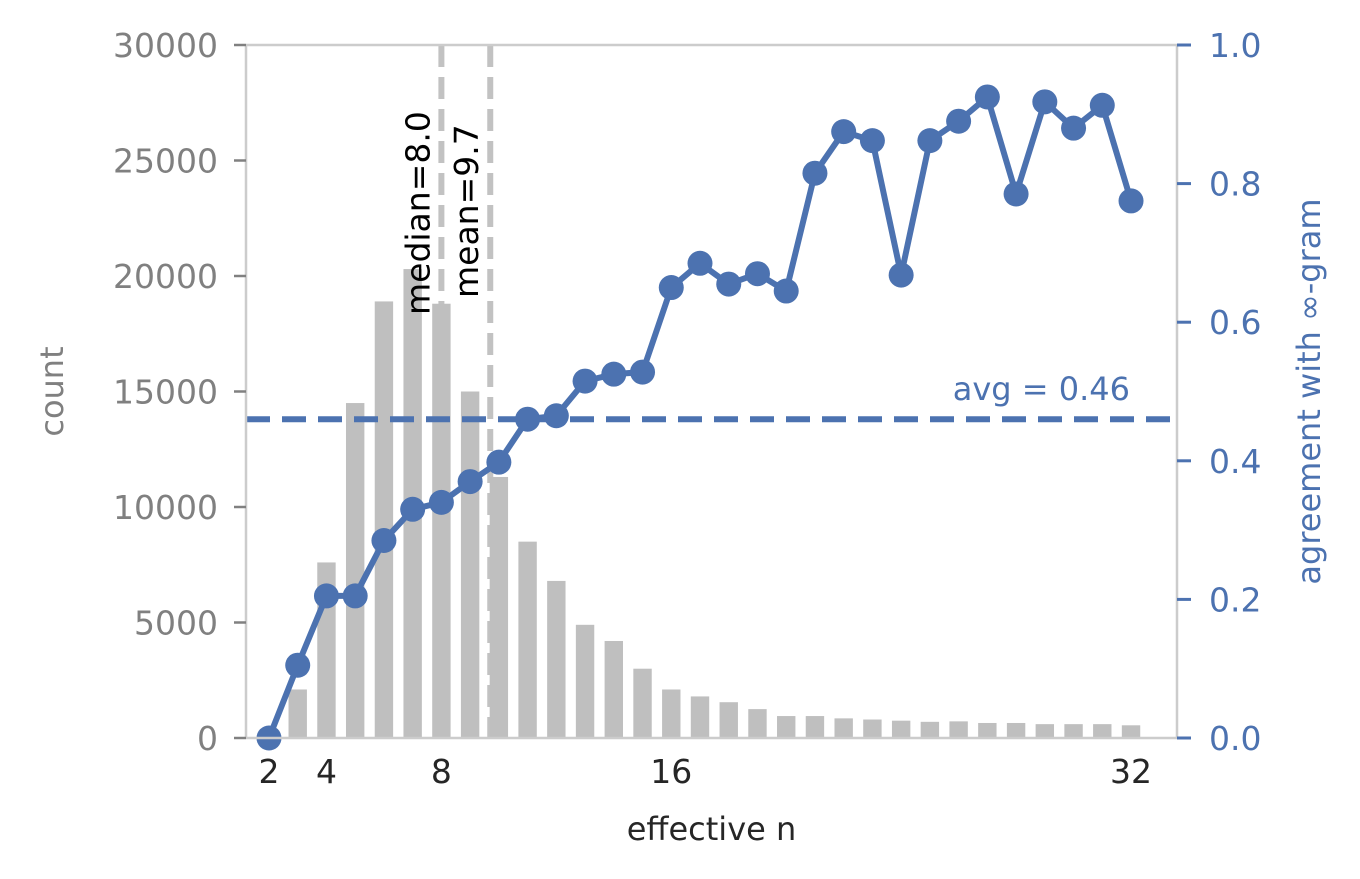 This screenshot has width=1360, height=879. I want to click on x-tick-label: 4, so click(326, 771).